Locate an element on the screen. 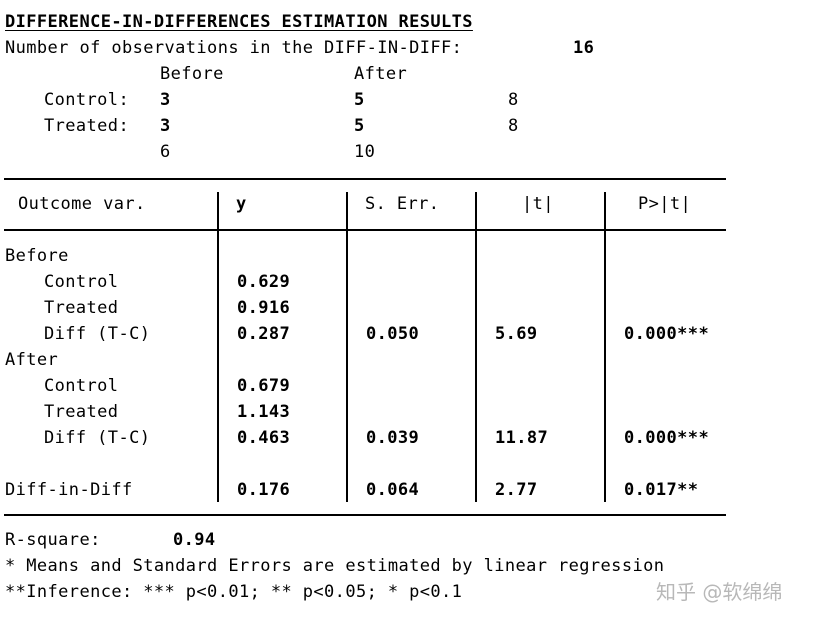  row-before-diff-label: Diff (T-C) is located at coordinates (97, 334).